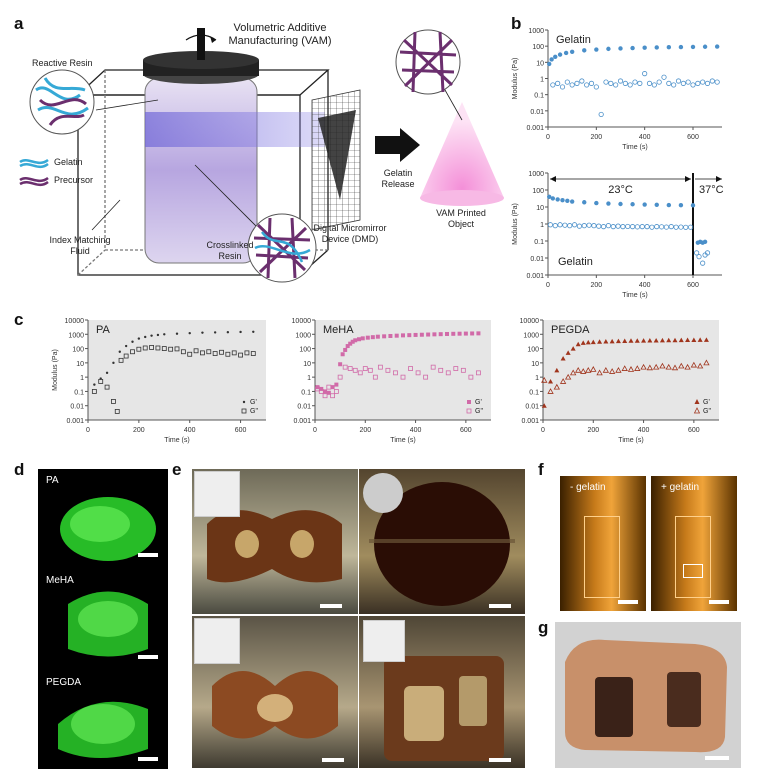 Image resolution: width=764 pixels, height=776 pixels. What do you see at coordinates (304, 407) in the screenshot?
I see `y-tick-label: 0.01` at bounding box center [304, 407].